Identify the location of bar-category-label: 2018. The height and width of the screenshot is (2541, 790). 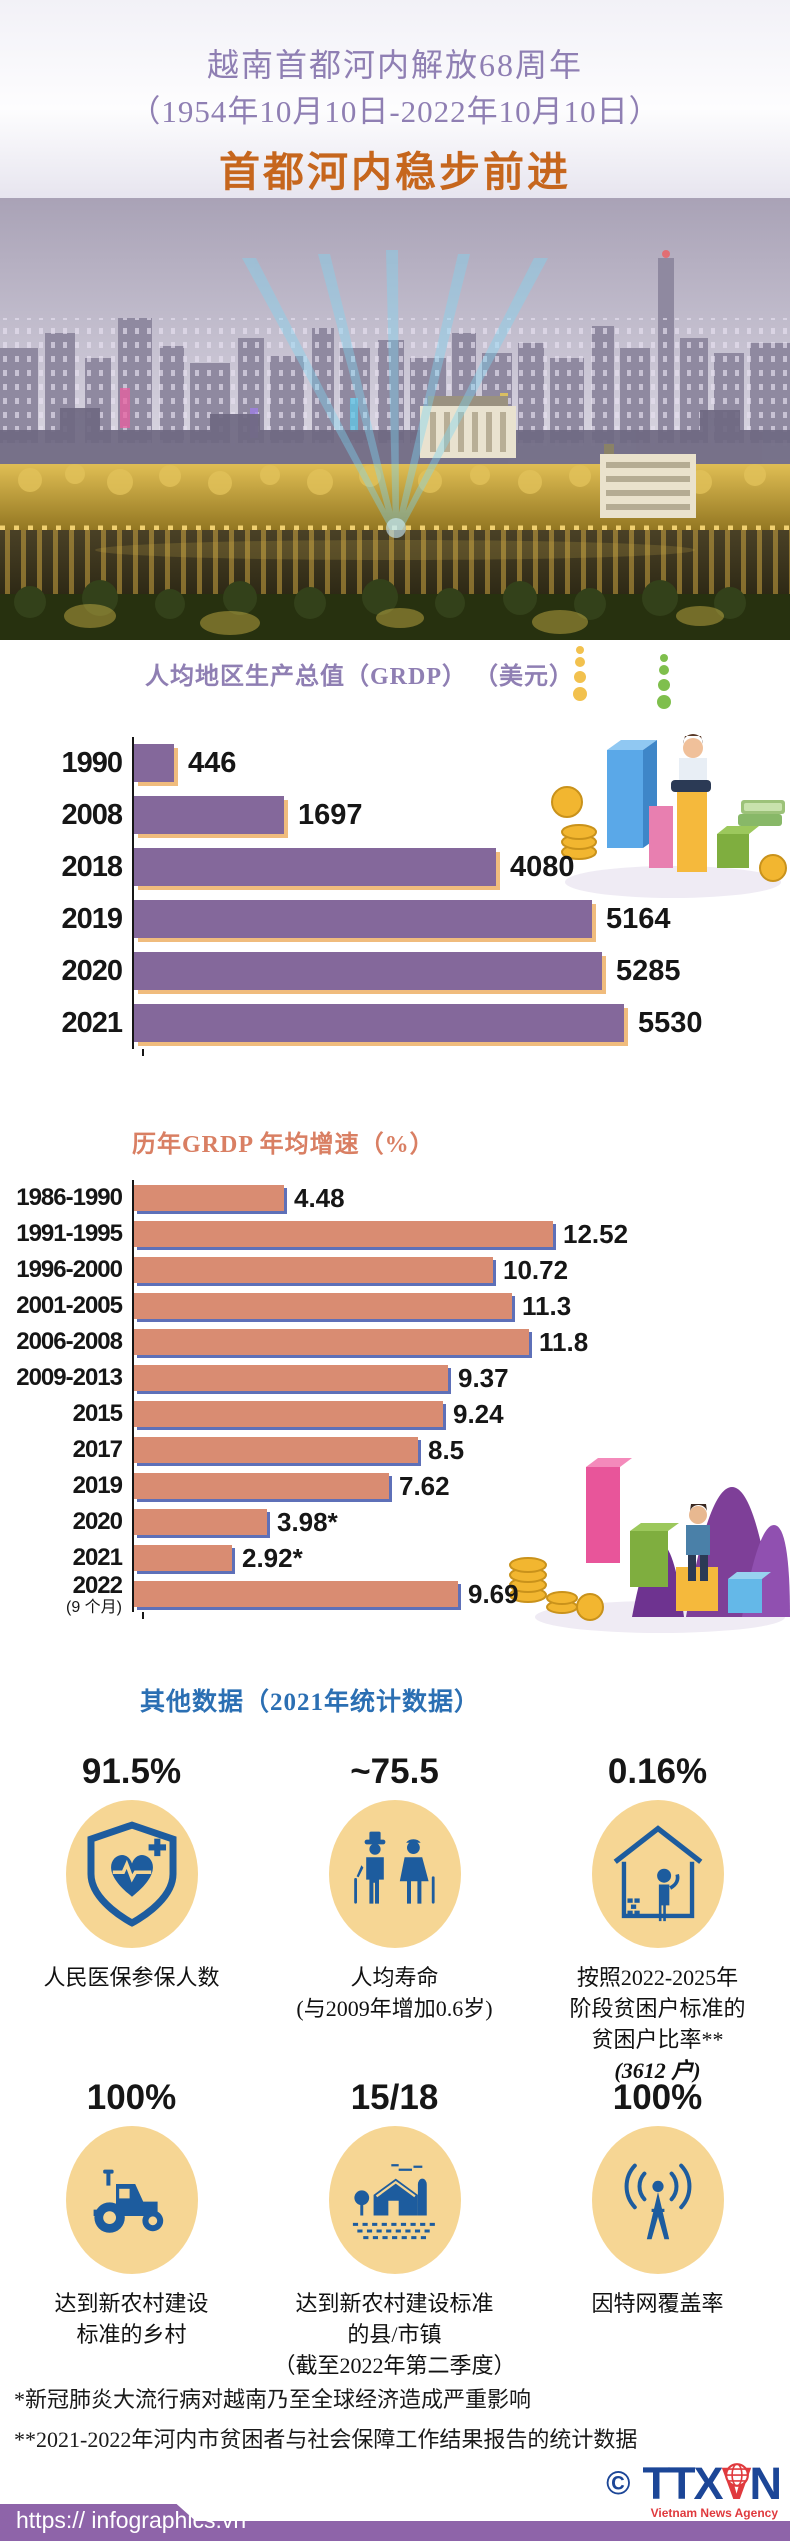
(72, 867).